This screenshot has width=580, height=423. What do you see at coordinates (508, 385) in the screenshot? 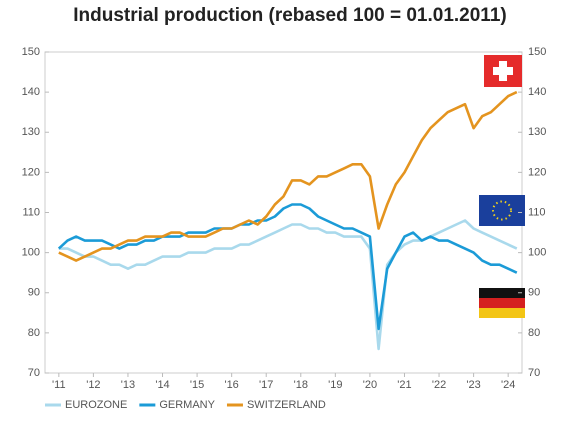
I see `x-tick-label: '24` at bounding box center [508, 385].